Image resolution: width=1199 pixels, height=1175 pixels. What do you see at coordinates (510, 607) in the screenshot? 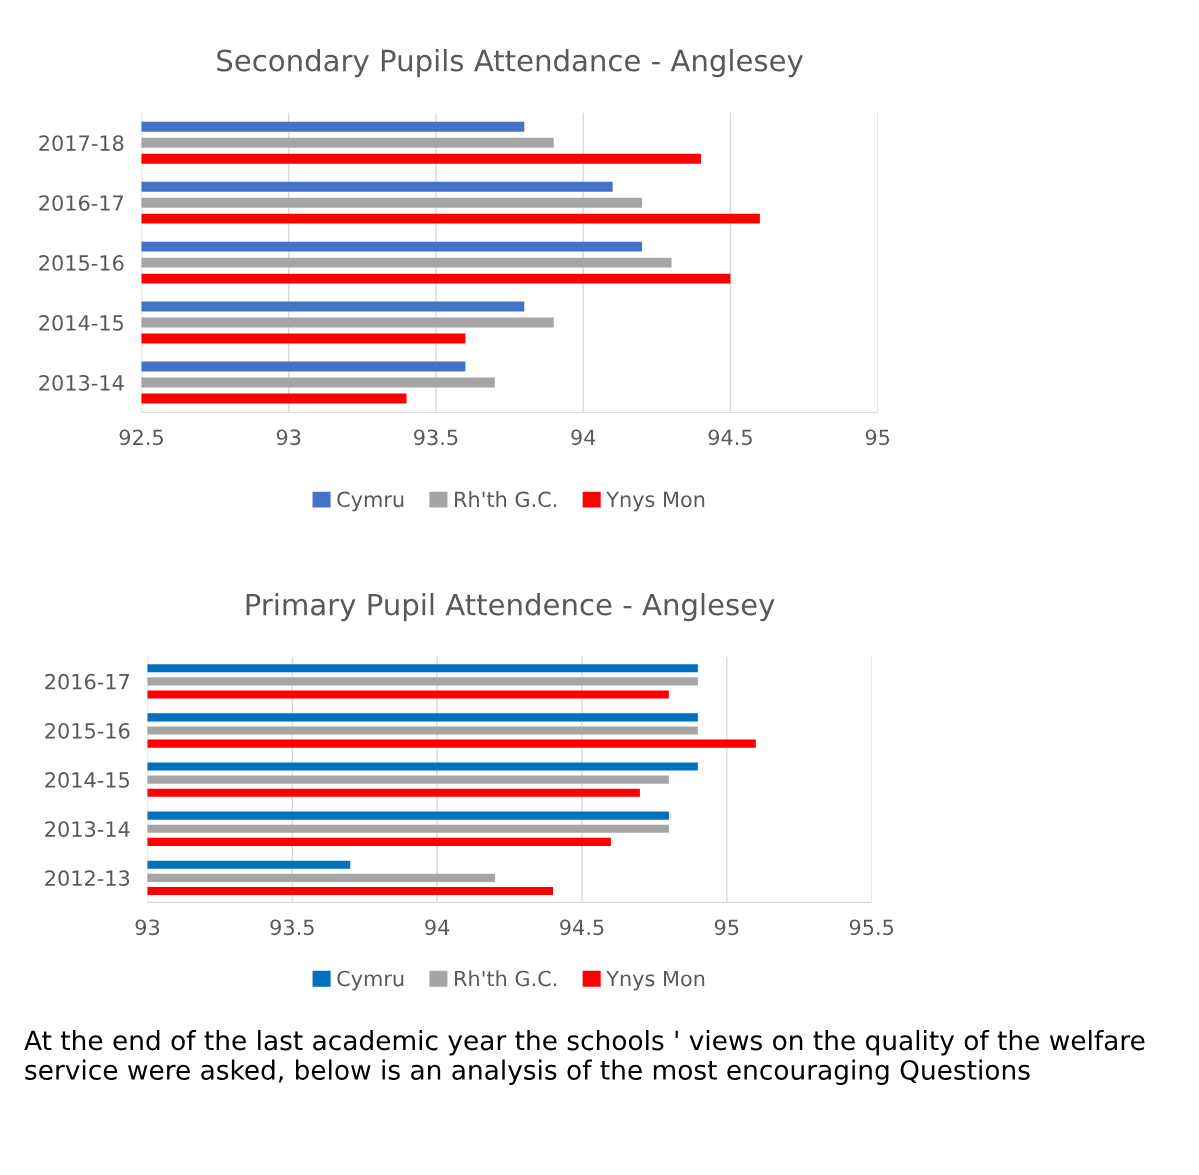
I see `chart-title: Primary Pupil Attendence - Anglesey` at bounding box center [510, 607].